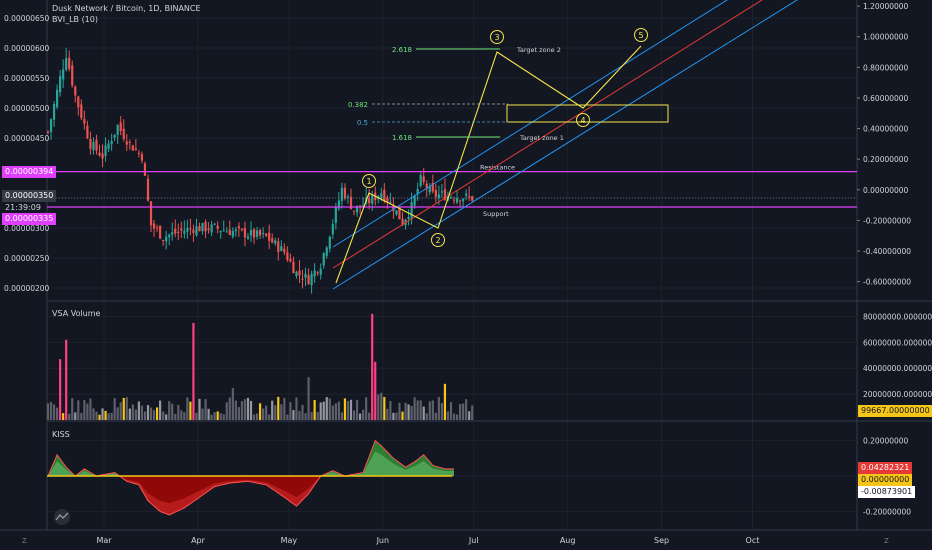 The width and height of the screenshot is (932, 550). Describe the element at coordinates (198, 540) in the screenshot. I see `time-axis-label: Apr` at that location.